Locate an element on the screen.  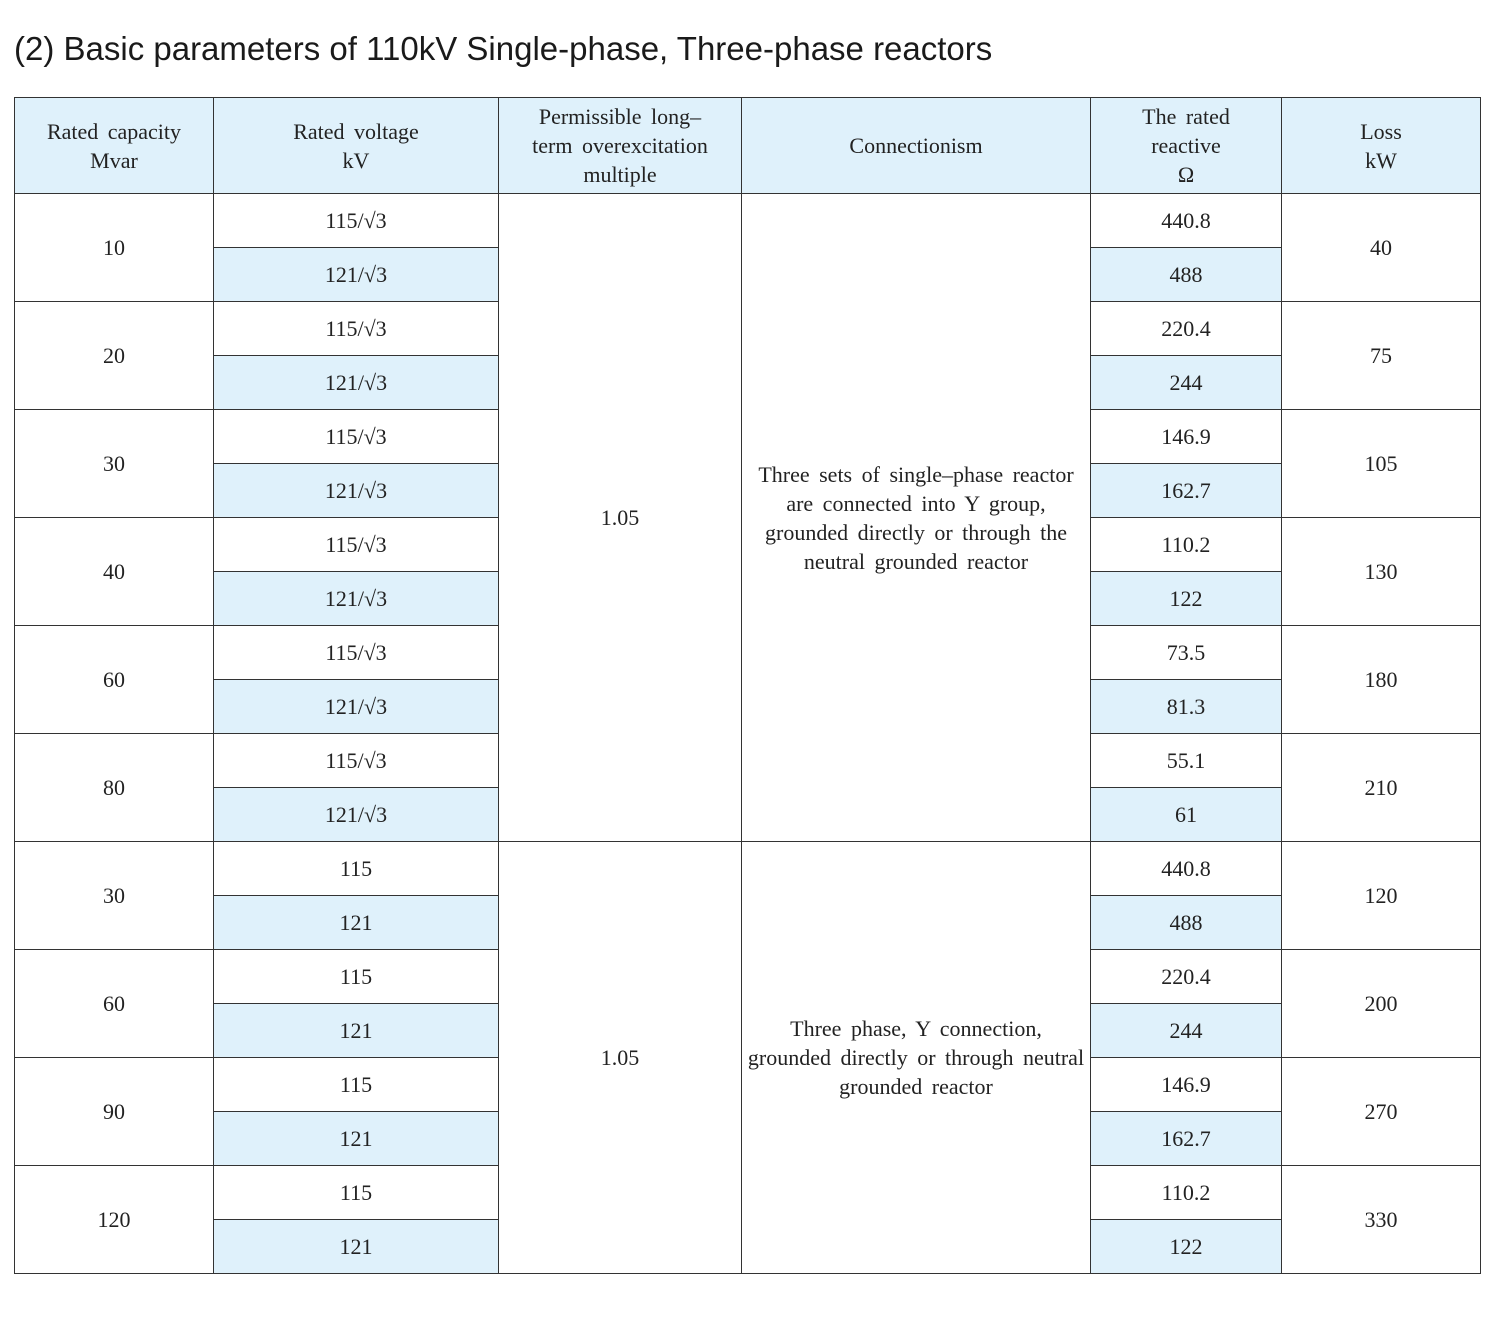
capacity-cell: 120 is located at coordinates (114, 1219).